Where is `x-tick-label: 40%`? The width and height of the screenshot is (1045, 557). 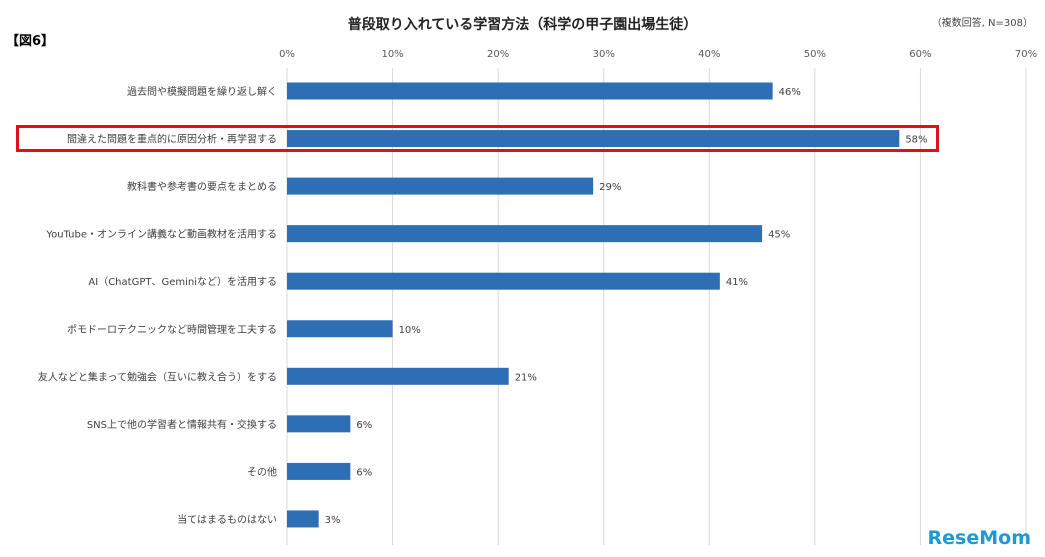
x-tick-label: 40% is located at coordinates (709, 54).